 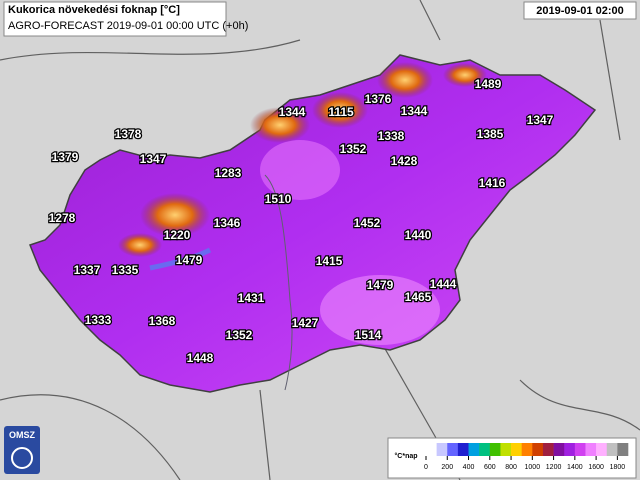 I want to click on legend-tick-label: 1000, so click(x=533, y=467).